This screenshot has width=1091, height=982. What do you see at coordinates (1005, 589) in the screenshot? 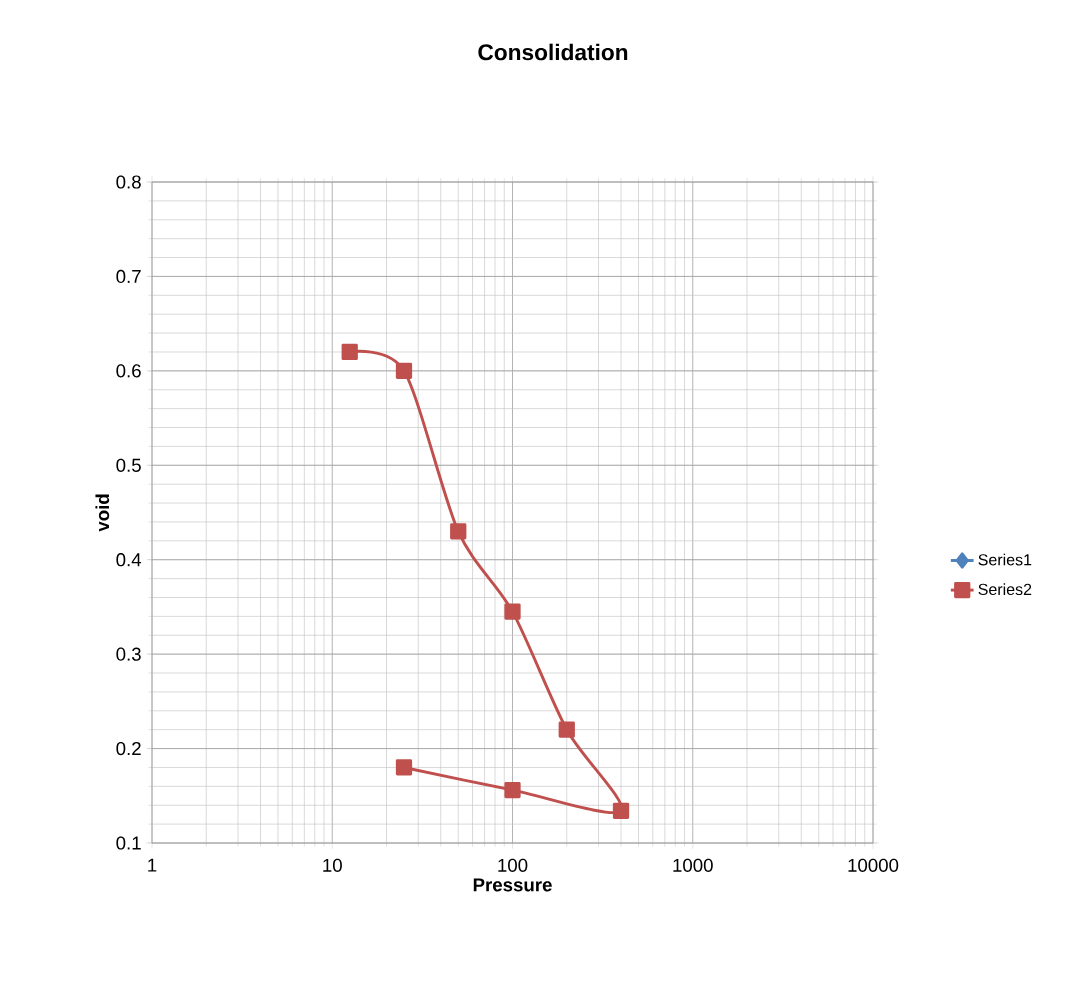
I see `legend-label: Series2` at bounding box center [1005, 589].